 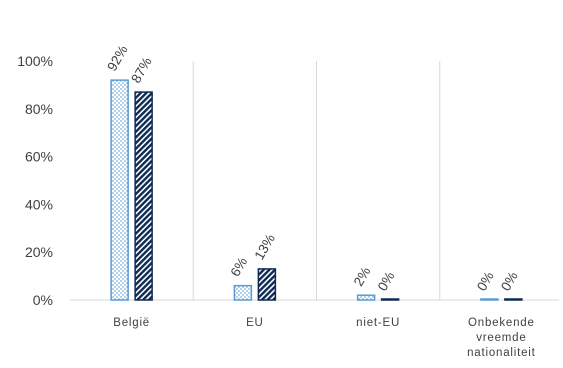 What do you see at coordinates (35, 180) in the screenshot?
I see `y-axis: 0% 20% 40% 60% 80% 100%` at bounding box center [35, 180].